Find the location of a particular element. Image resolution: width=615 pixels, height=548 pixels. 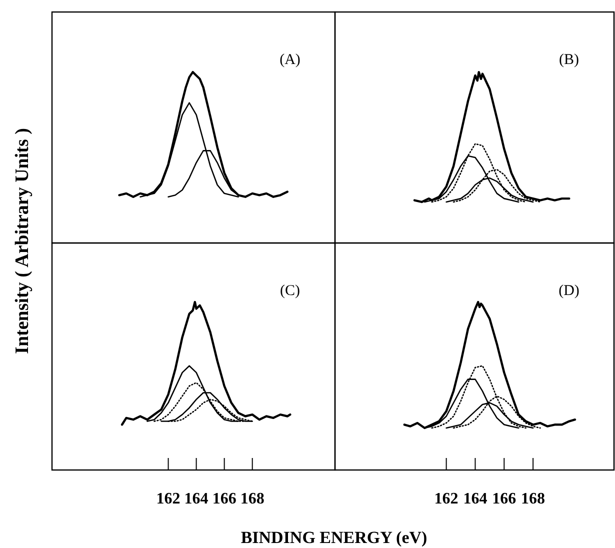

chart-title: (C) is located at coordinates (290, 291).